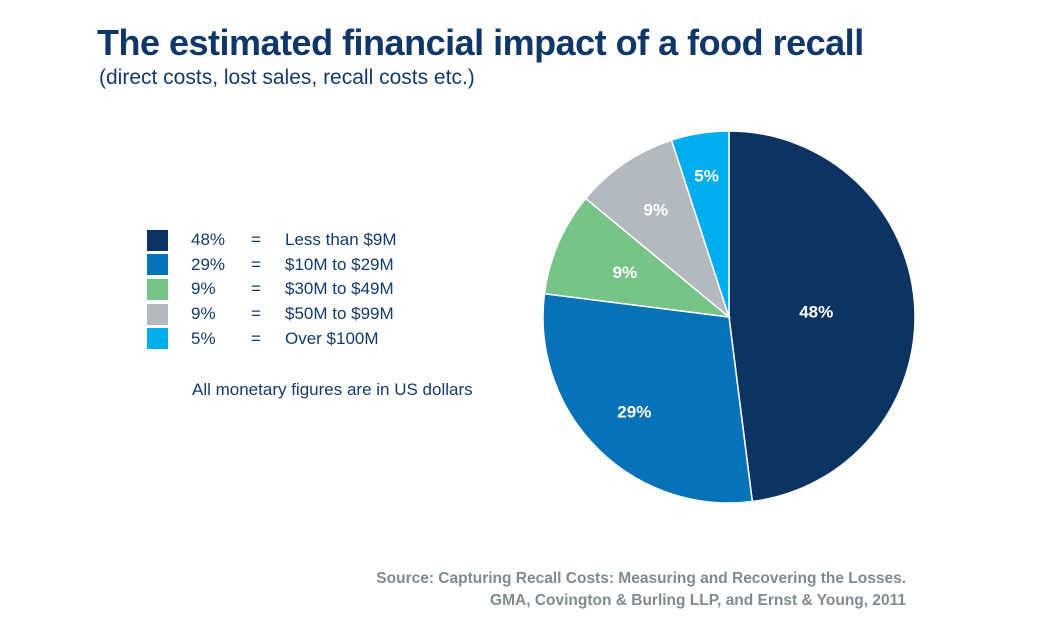  What do you see at coordinates (339, 289) in the screenshot?
I see `legend-label: $30M to $49M` at bounding box center [339, 289].